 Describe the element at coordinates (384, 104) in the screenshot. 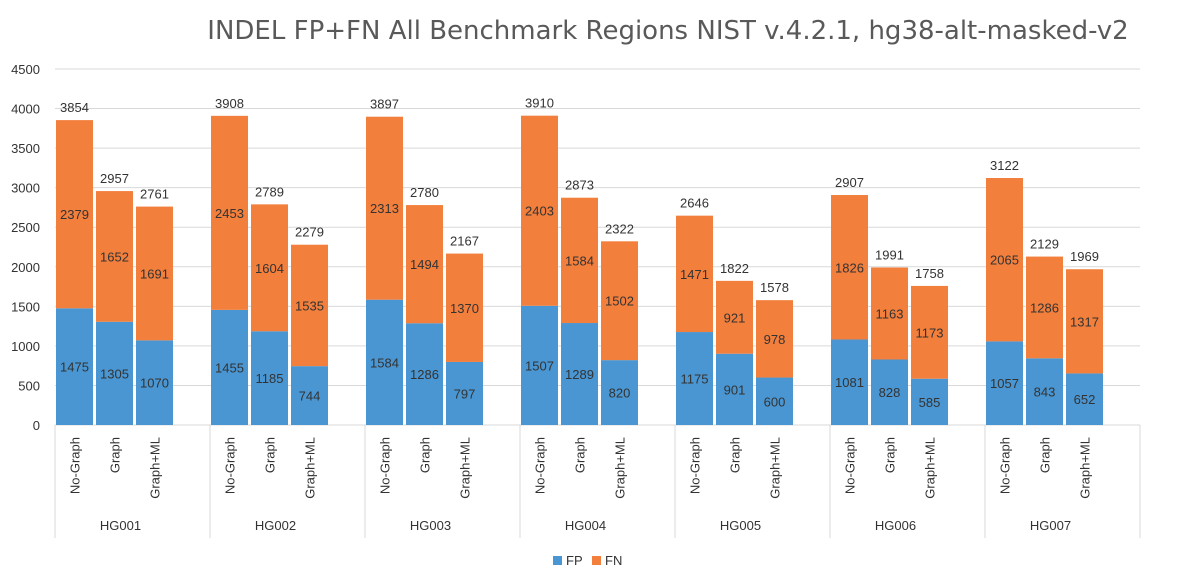

I see `data-label-total: 3897` at that location.